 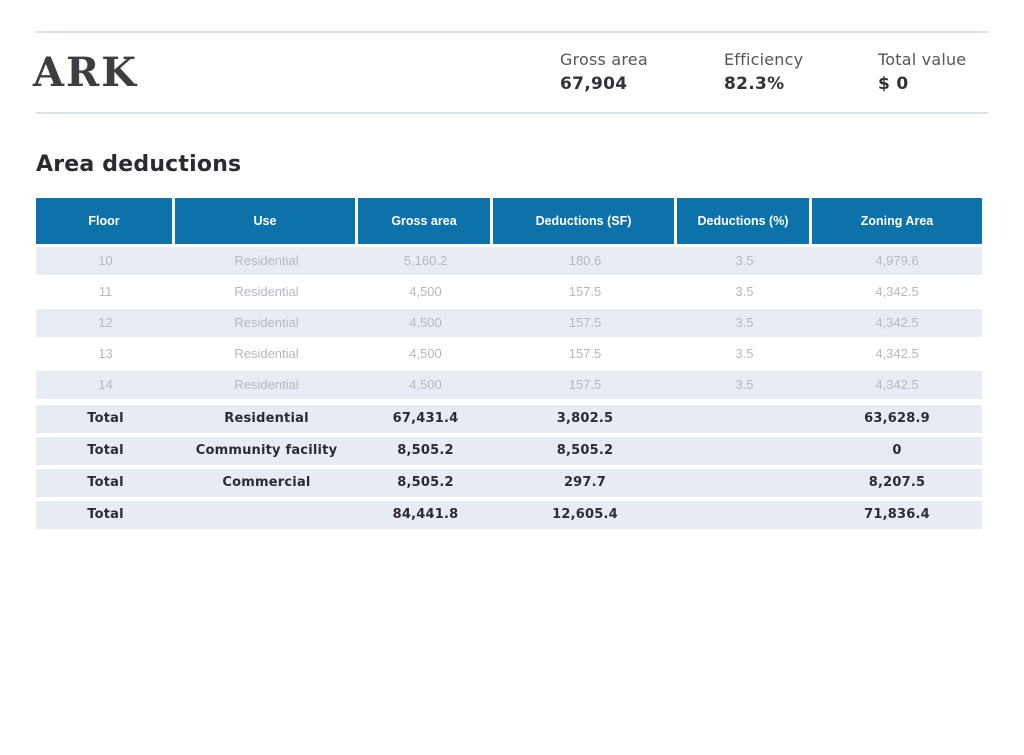 I want to click on cell-floor: 11, so click(x=105, y=291).